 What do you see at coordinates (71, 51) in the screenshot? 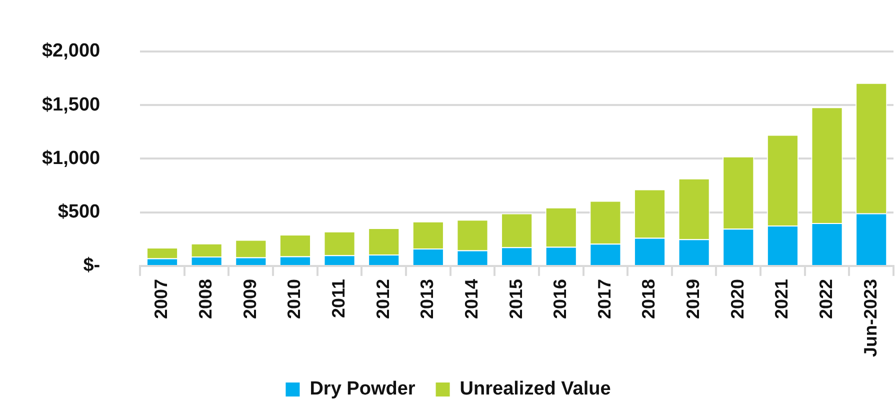
I see `y-tick-label: $2,000` at bounding box center [71, 51].